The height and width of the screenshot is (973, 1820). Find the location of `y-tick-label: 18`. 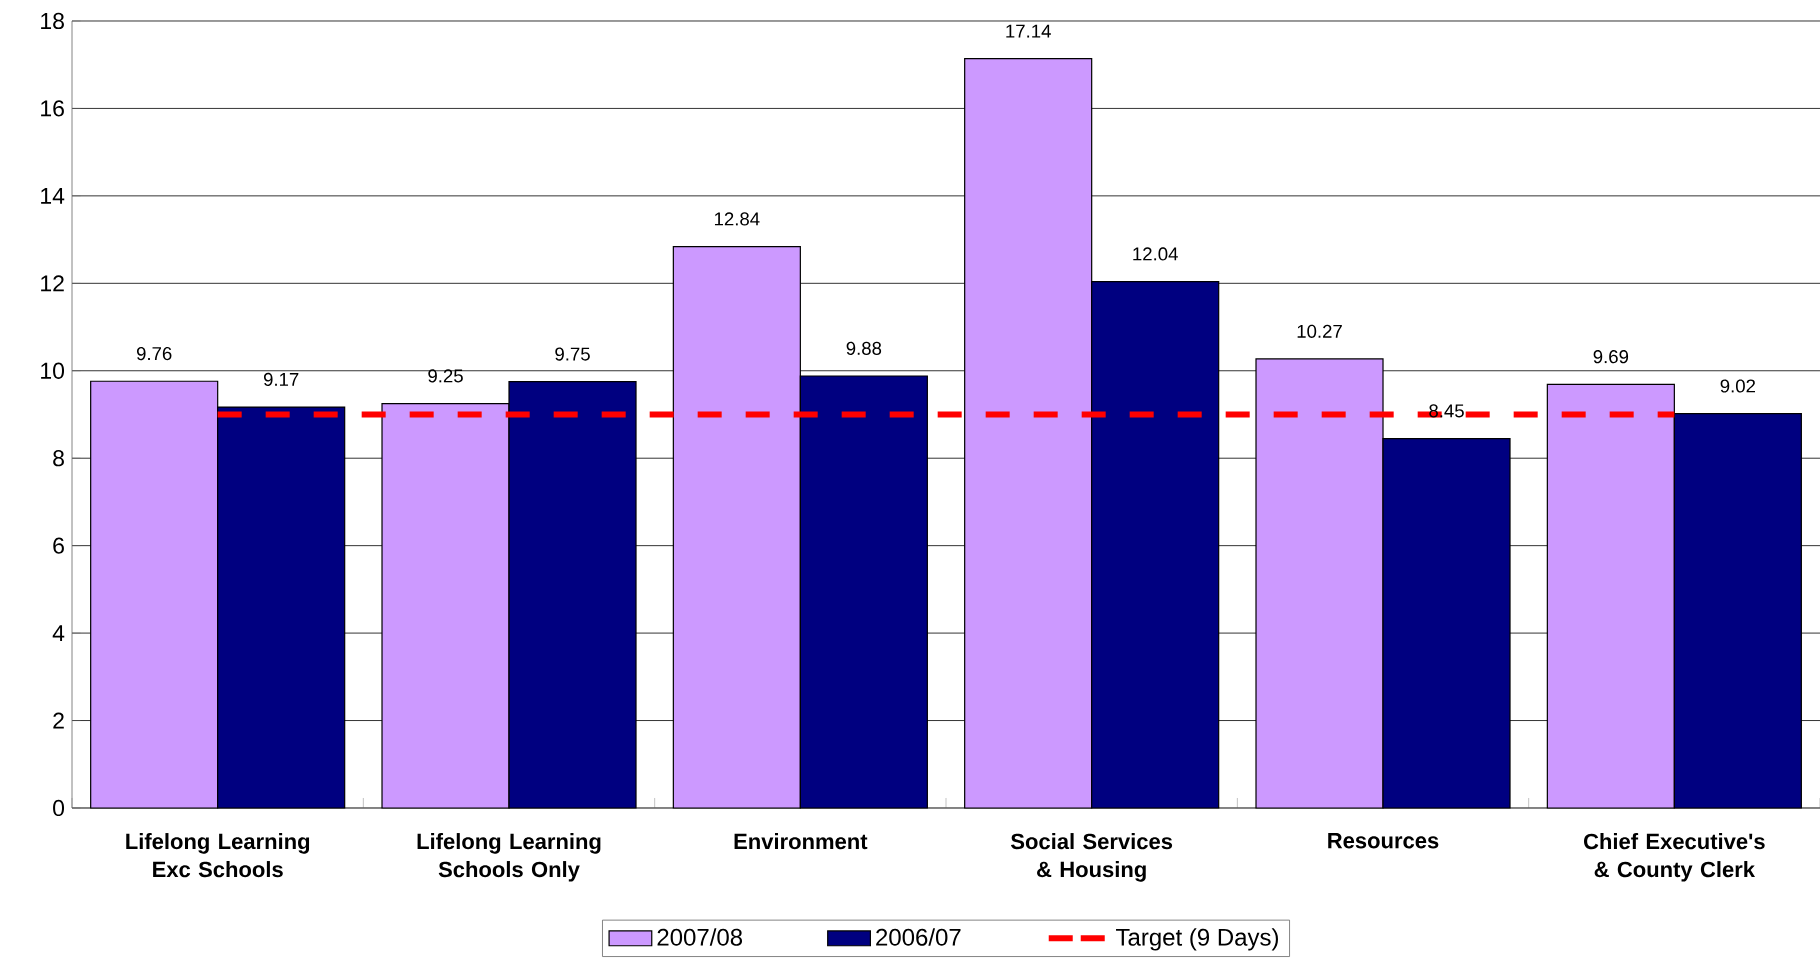

y-tick-label: 18 is located at coordinates (52, 21).